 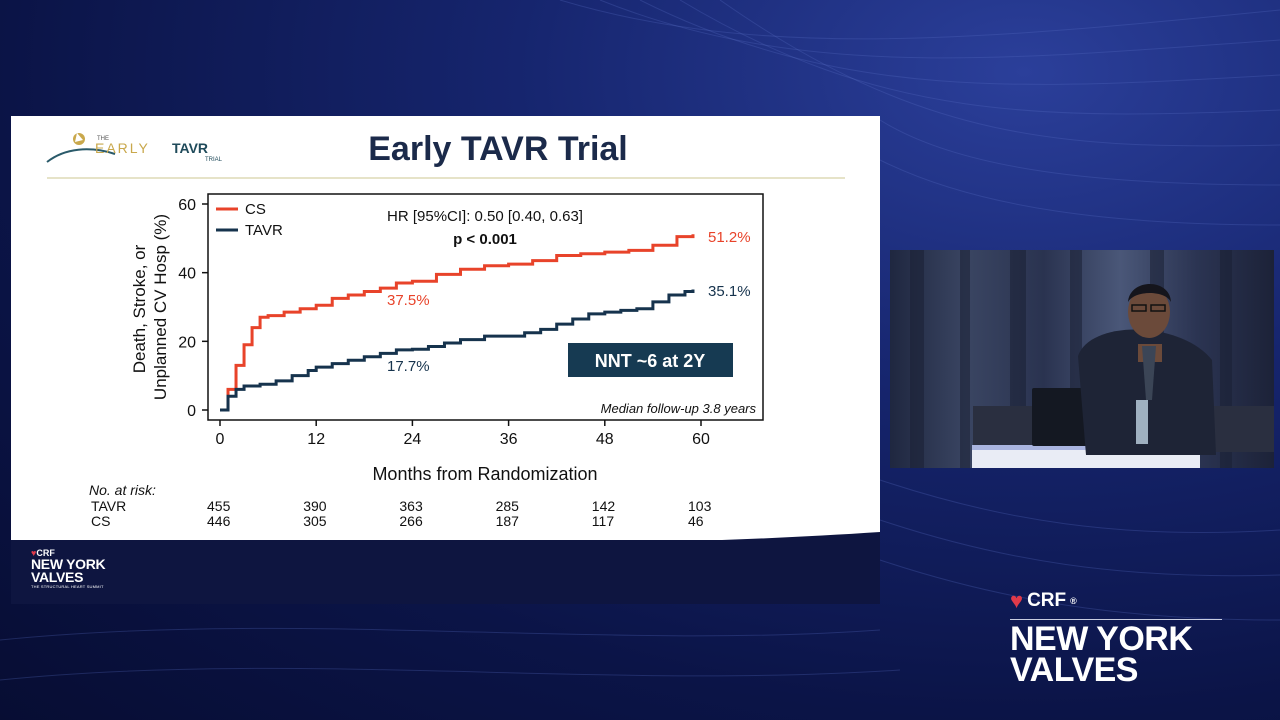 I want to click on early-tavr-trial-logo: THE EARLY TAVR TRIAL, so click(x=134, y=148).